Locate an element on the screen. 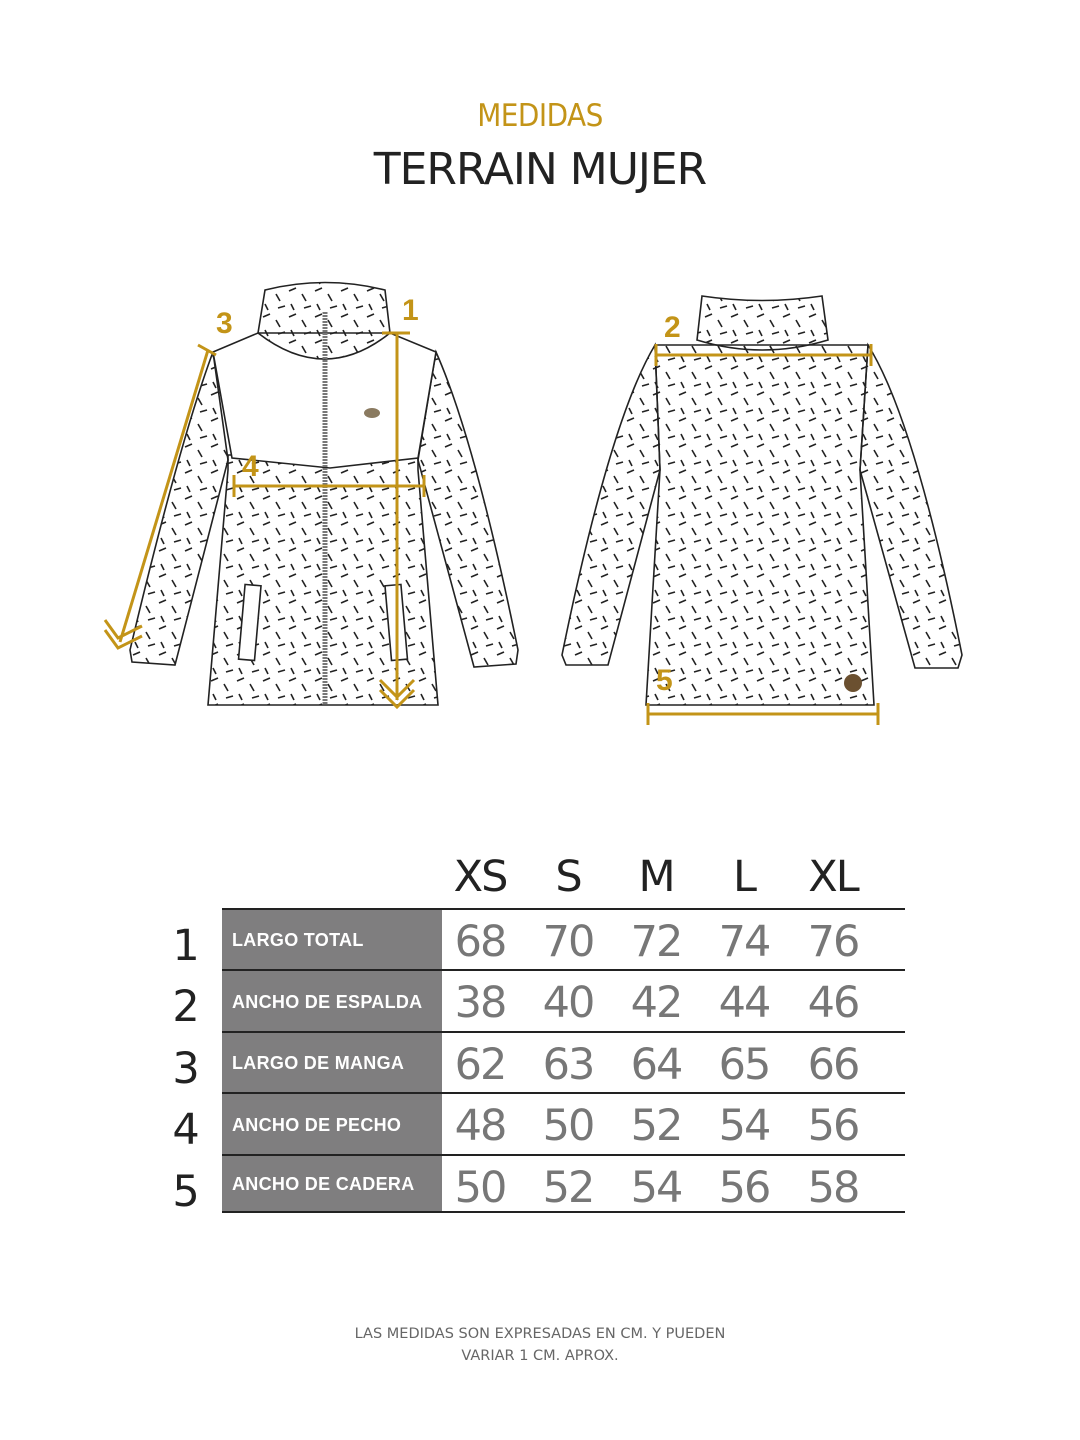 The height and width of the screenshot is (1440, 1080). measurement-value: 38 is located at coordinates (481, 1003).